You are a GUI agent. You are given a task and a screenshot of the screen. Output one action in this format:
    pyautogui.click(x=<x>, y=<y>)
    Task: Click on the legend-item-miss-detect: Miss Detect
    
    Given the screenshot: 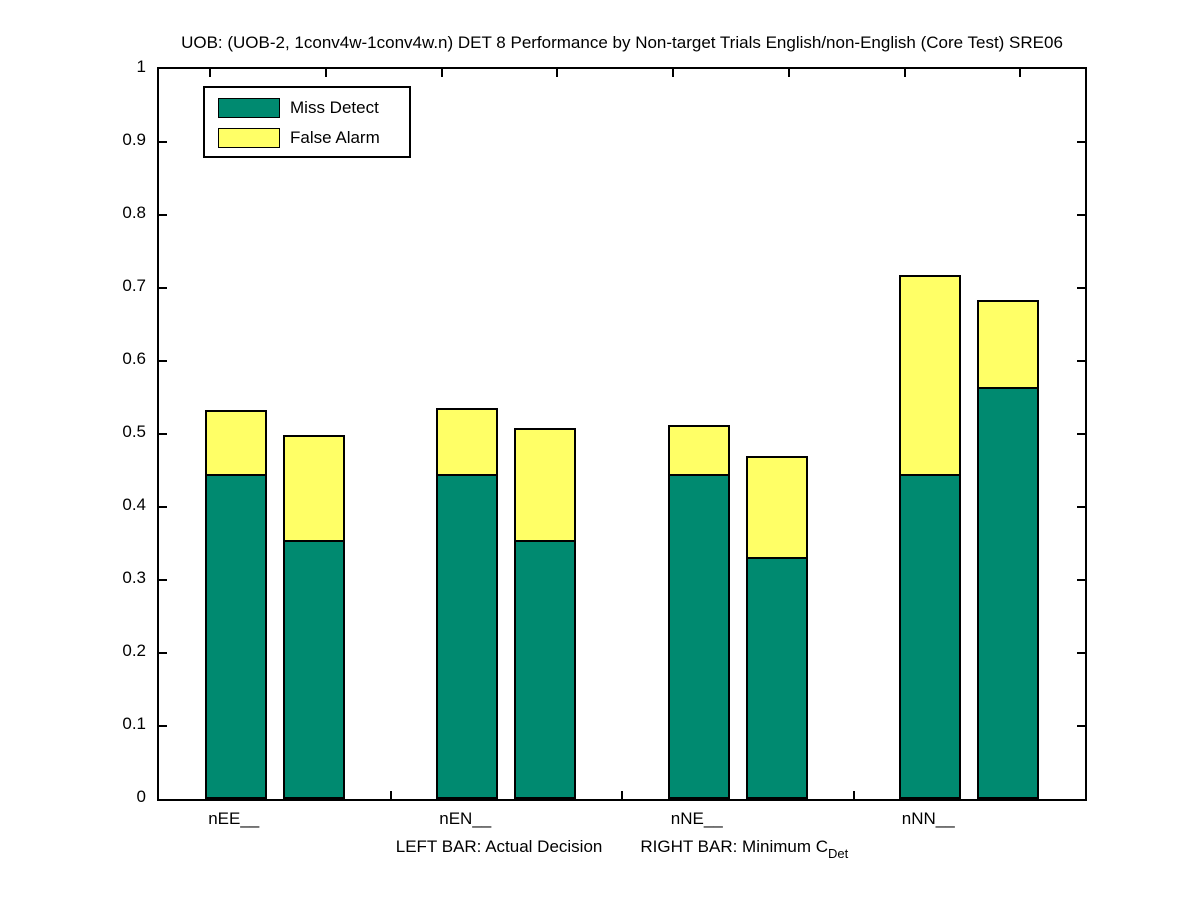 What is the action you would take?
    pyautogui.click(x=307, y=108)
    